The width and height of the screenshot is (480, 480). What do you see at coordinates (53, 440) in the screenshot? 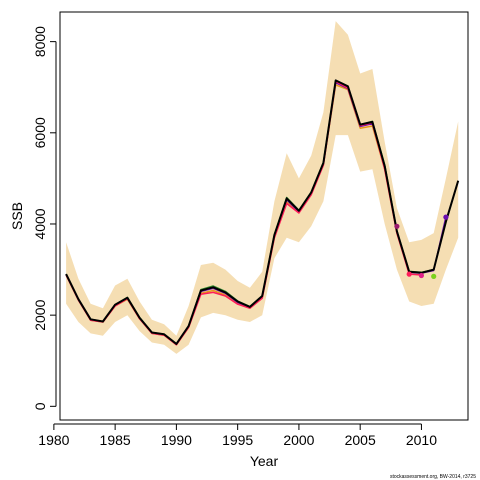
I see `x-tick-label-1980: 1980` at bounding box center [53, 440].